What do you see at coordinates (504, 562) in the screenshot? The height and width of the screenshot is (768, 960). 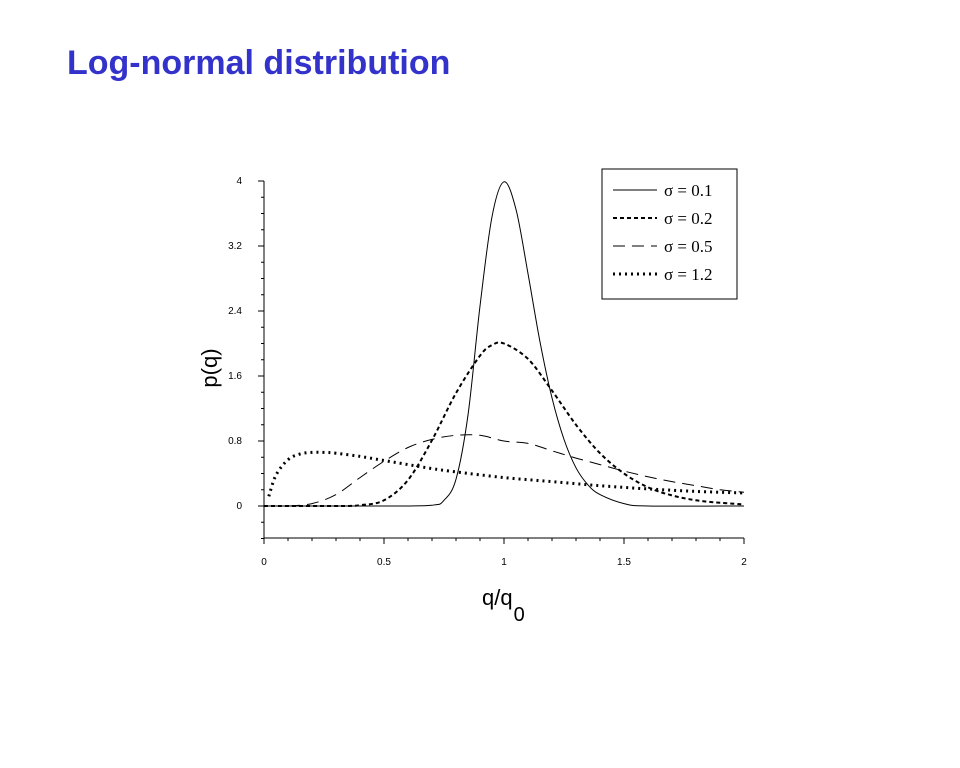 I see `x-tick-label: 1` at bounding box center [504, 562].